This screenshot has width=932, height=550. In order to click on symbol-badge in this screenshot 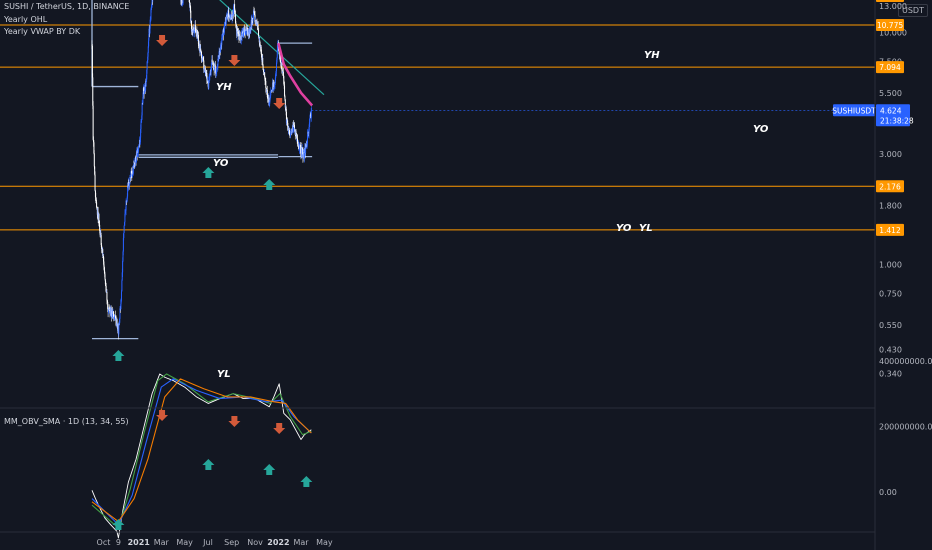, I will do `click(854, 110)`.